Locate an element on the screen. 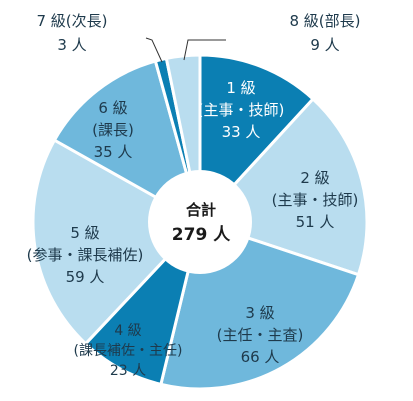 This screenshot has height=401, width=413. leader-lines is located at coordinates (185, 50).